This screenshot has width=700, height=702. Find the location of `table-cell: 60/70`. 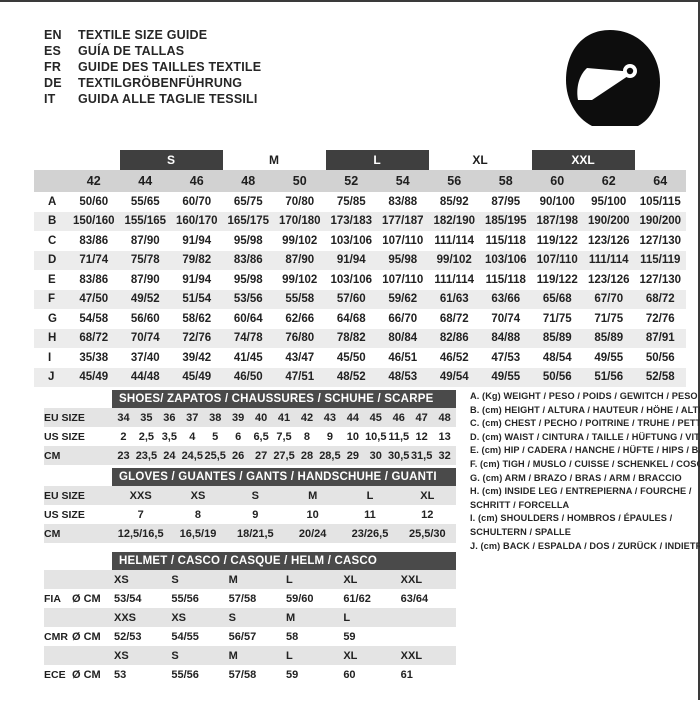

table-cell: 60/70 is located at coordinates (197, 201).